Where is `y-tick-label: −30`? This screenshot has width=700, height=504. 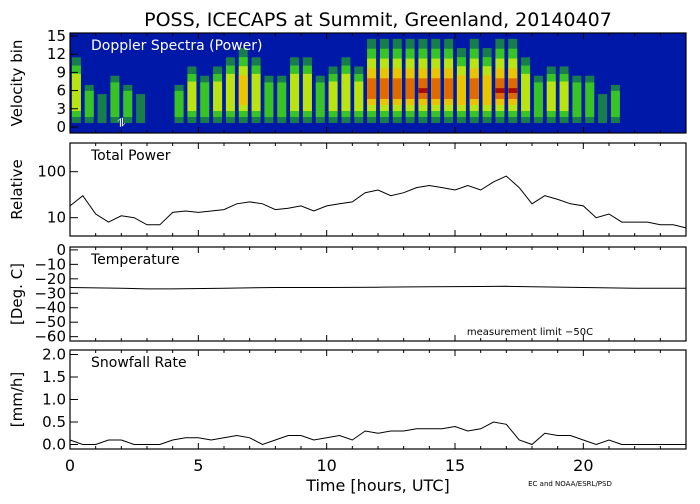
y-tick-label: −30 is located at coordinates (50, 293).